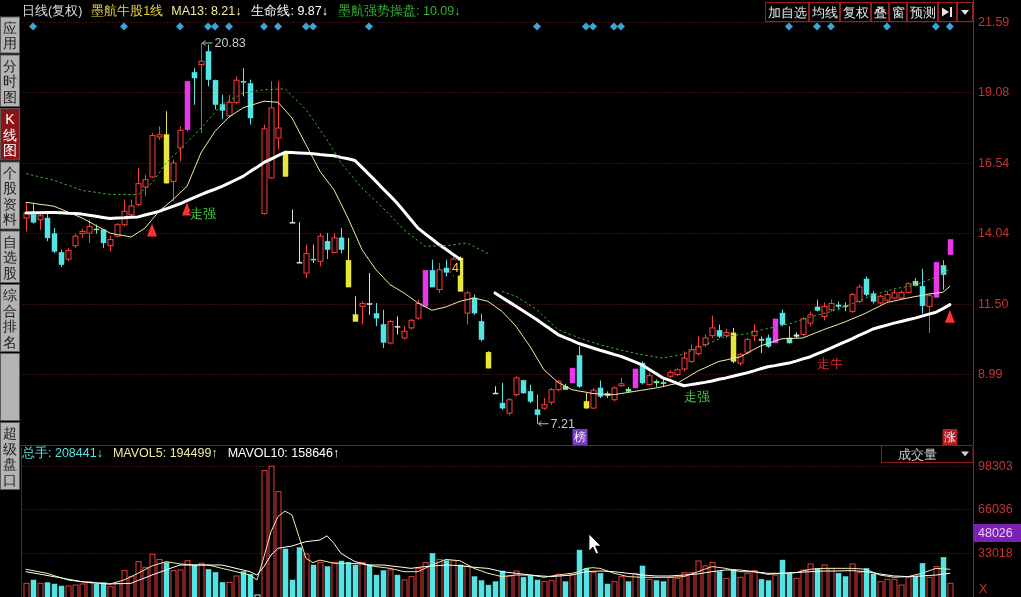  I want to click on annotation: 复权, so click(855, 12).